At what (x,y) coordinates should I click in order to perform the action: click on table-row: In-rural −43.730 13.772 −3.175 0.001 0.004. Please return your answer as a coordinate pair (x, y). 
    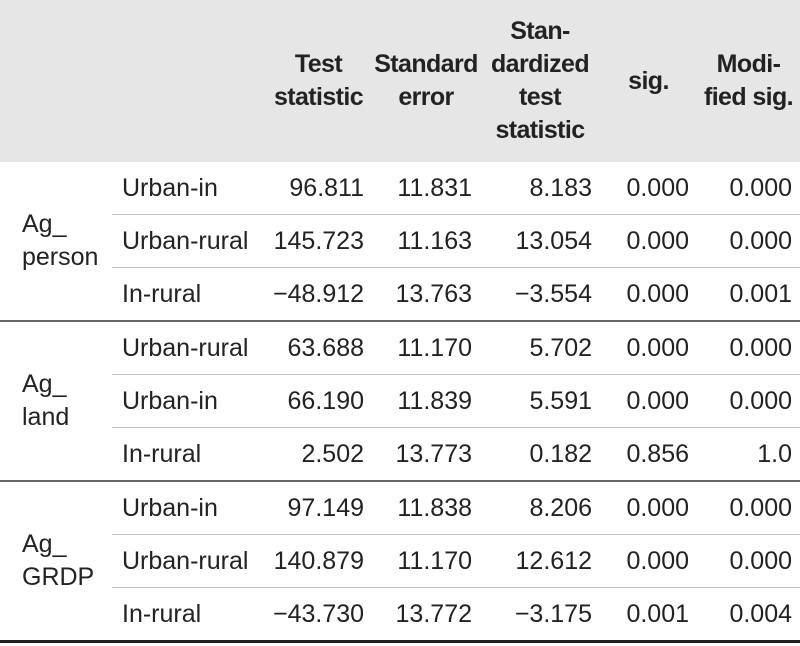
    Looking at the image, I should click on (400, 615).